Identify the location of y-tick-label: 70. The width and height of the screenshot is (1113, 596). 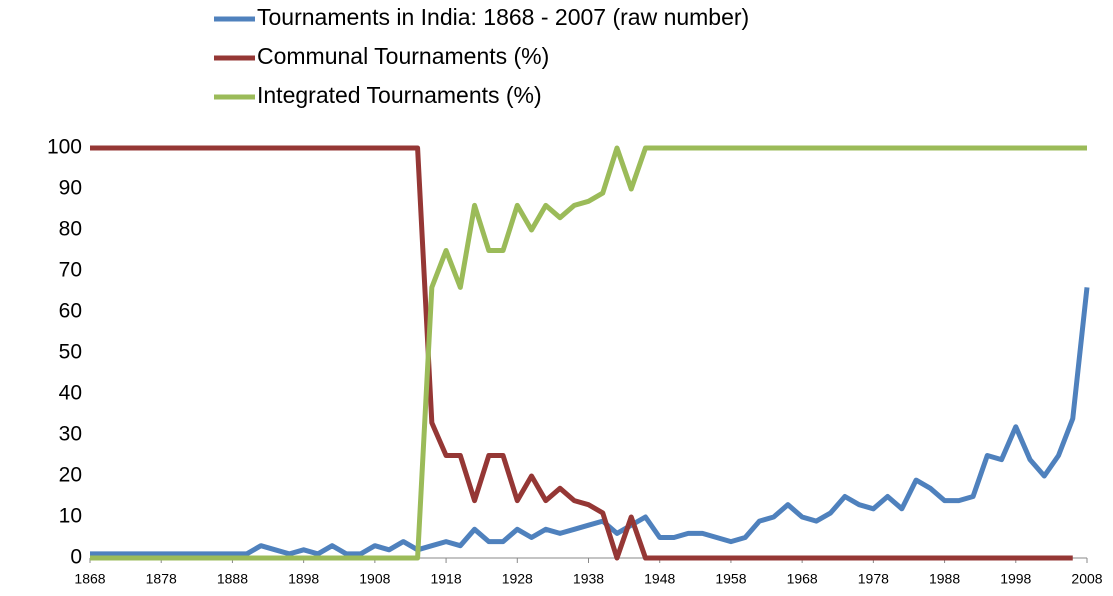
(70, 270).